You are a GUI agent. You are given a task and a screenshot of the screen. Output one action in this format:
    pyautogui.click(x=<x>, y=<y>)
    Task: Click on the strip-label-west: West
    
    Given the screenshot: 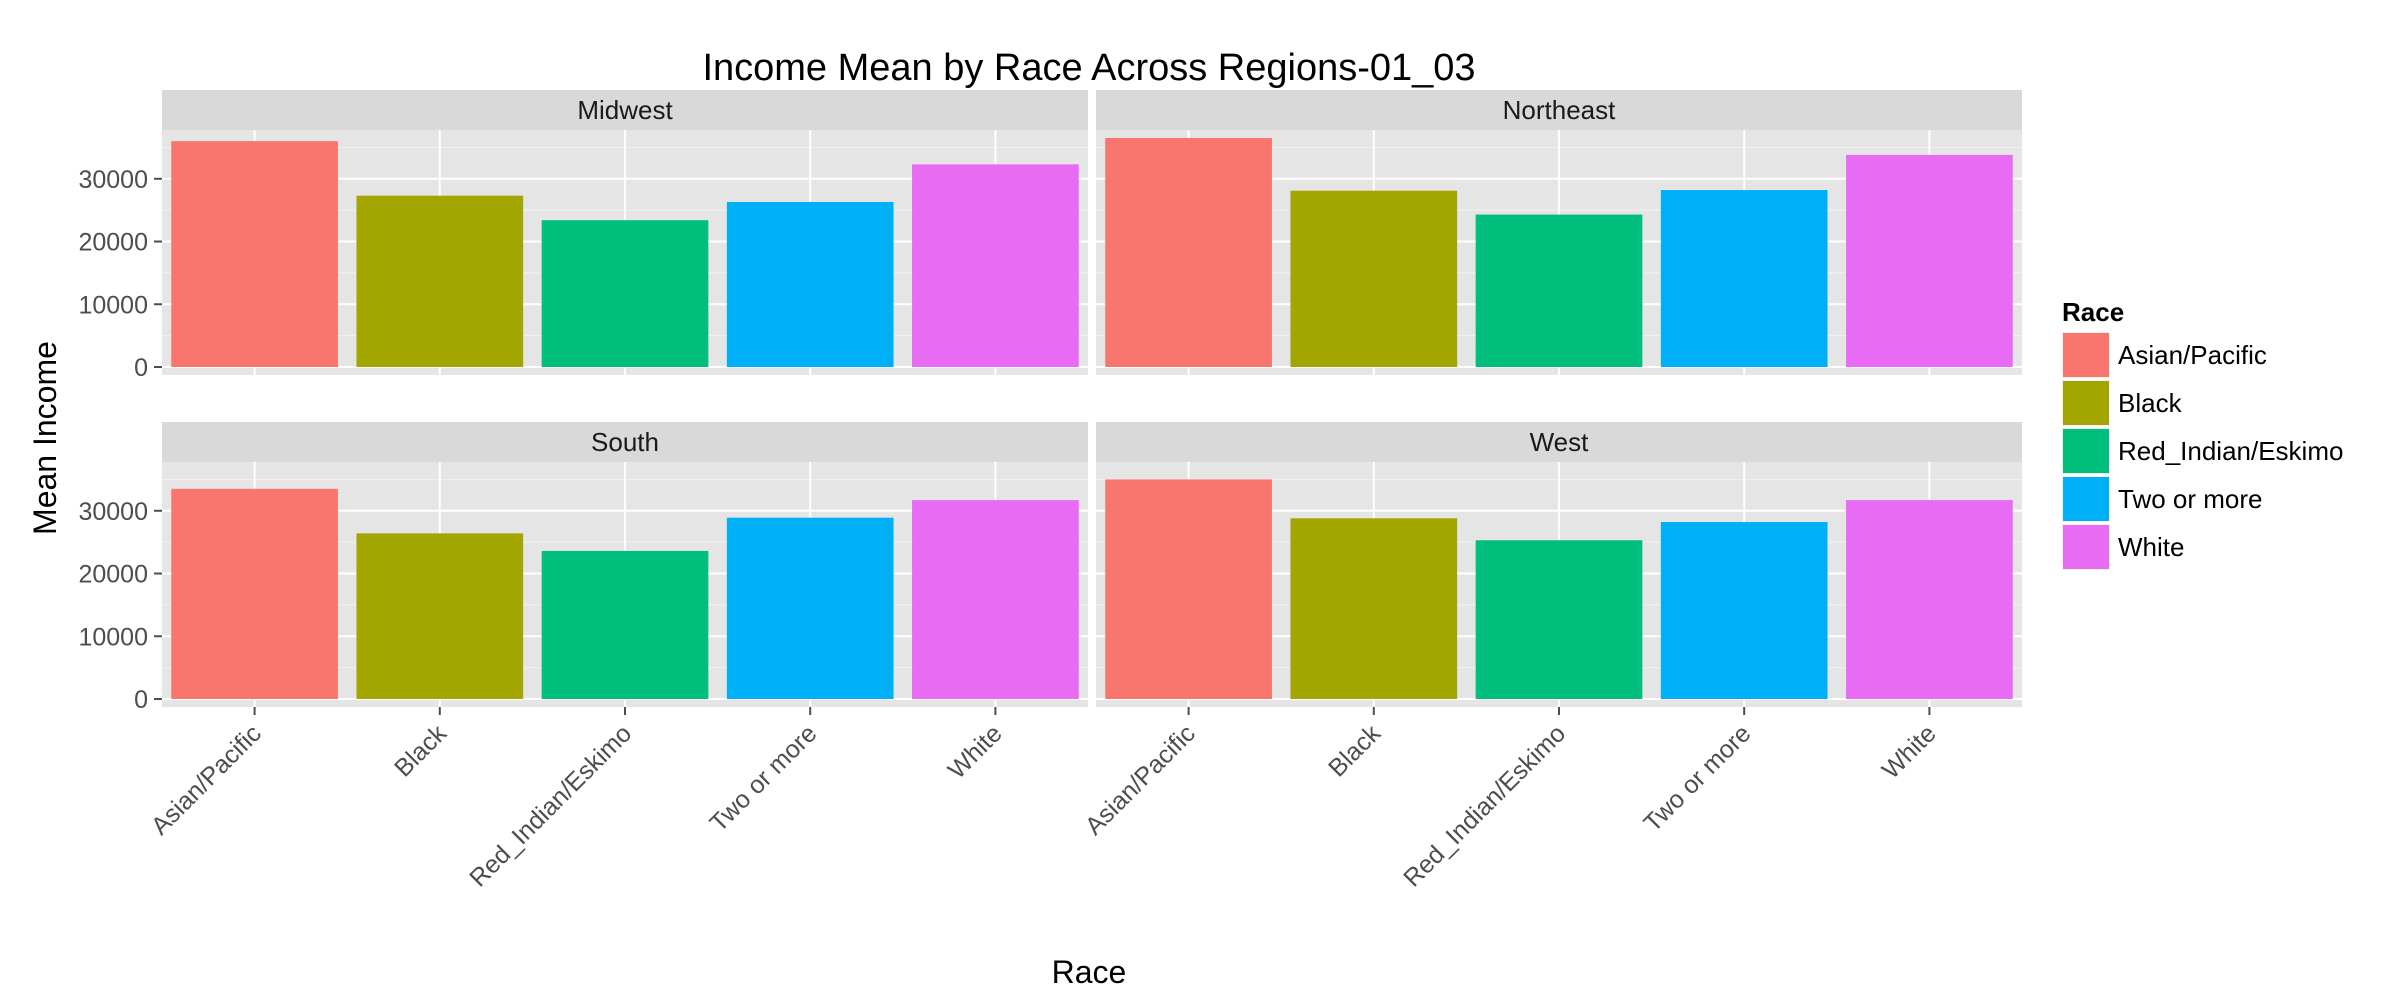 What is the action you would take?
    pyautogui.click(x=1560, y=442)
    